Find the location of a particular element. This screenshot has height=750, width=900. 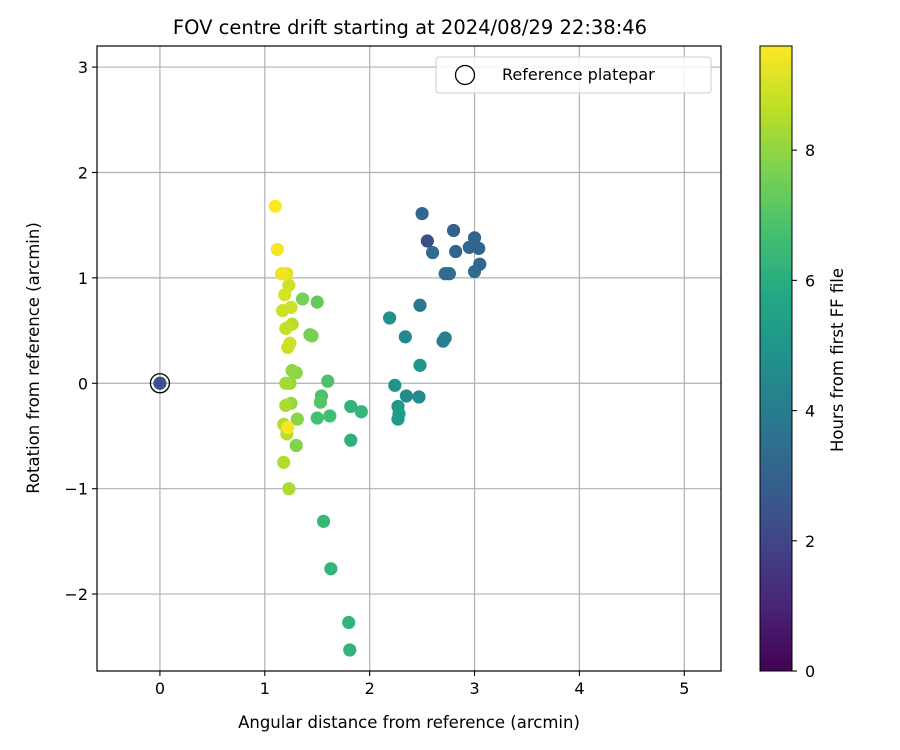

y-axis-ticks: −2 −1 0 1 2 3 is located at coordinates (80, 331).